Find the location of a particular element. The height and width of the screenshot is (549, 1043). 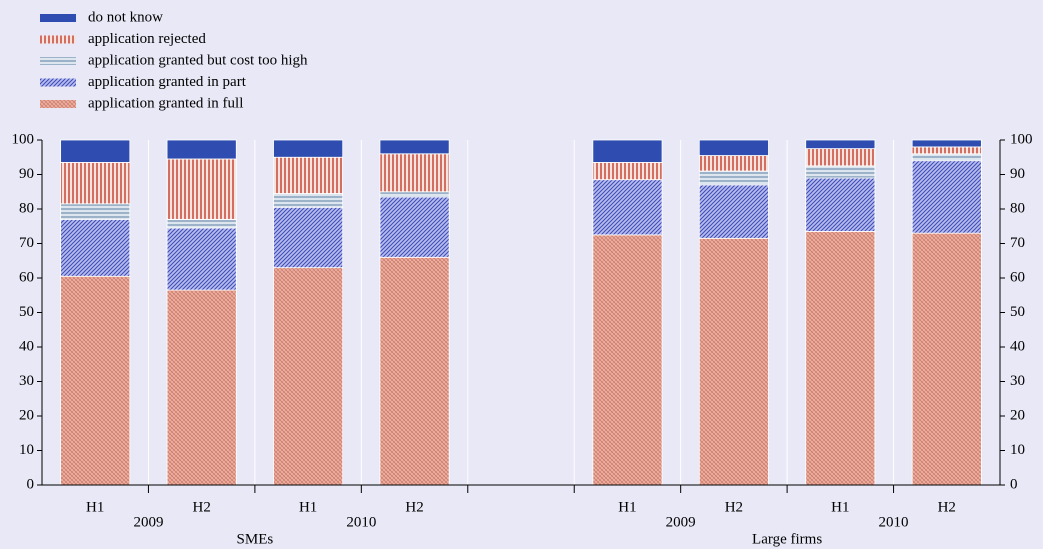

y-tick-label: 10 is located at coordinates (26, 450).